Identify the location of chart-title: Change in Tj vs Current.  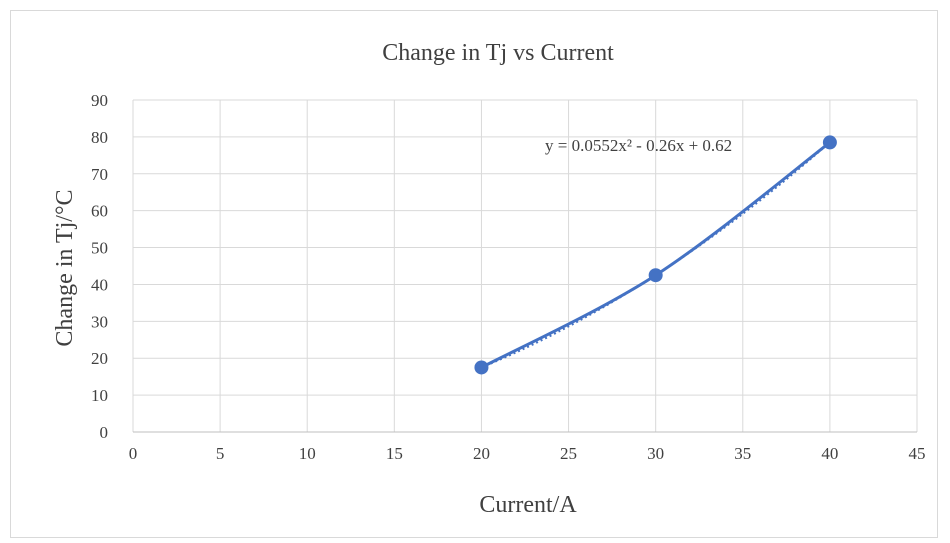
(498, 53).